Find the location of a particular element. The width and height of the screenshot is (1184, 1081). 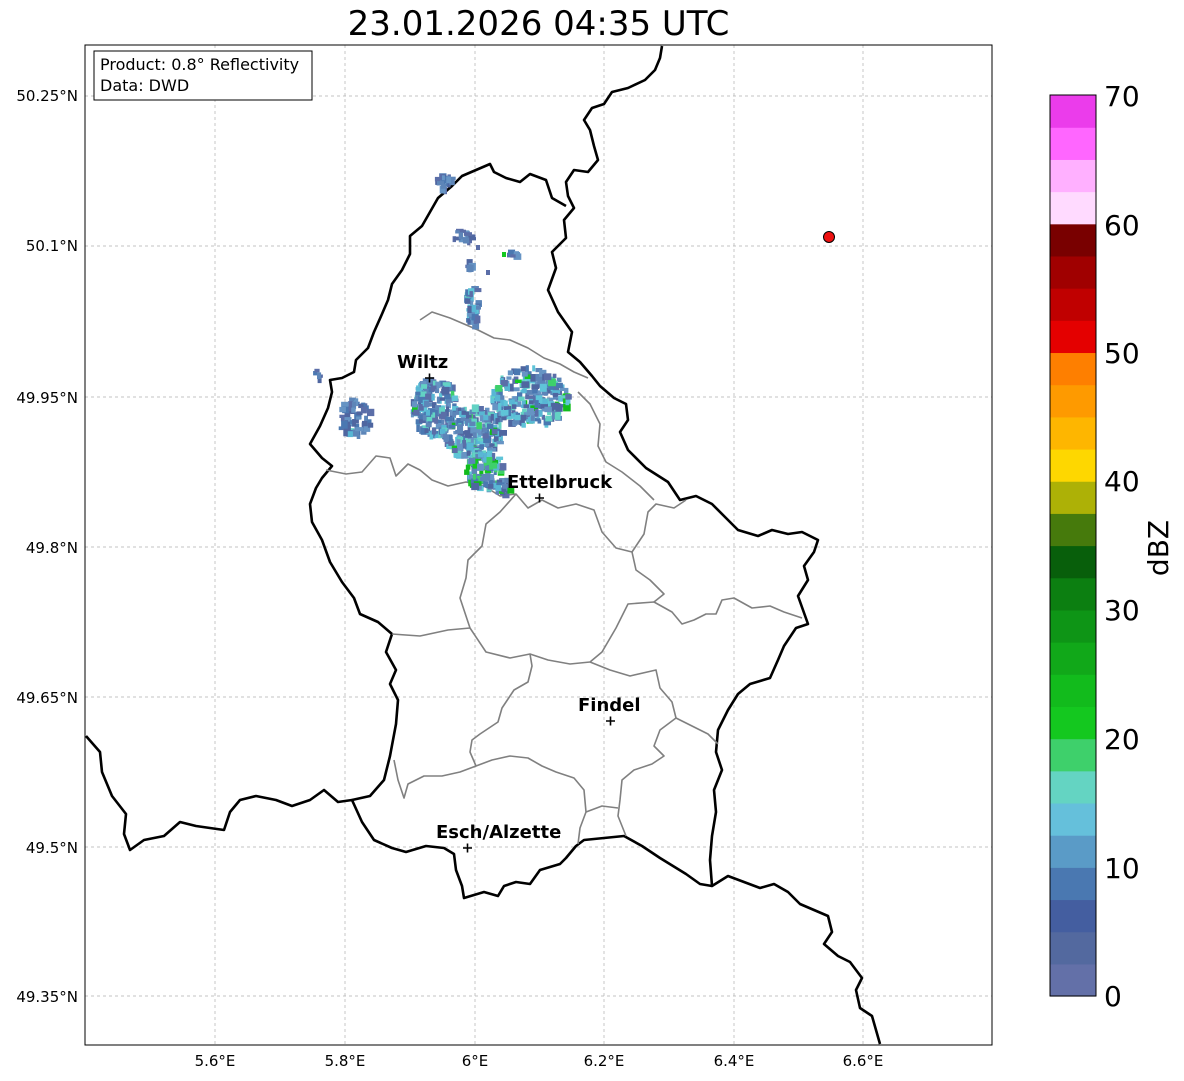

info-box: Product: 0.8° Reflectivity Data: DWD is located at coordinates (203, 75).